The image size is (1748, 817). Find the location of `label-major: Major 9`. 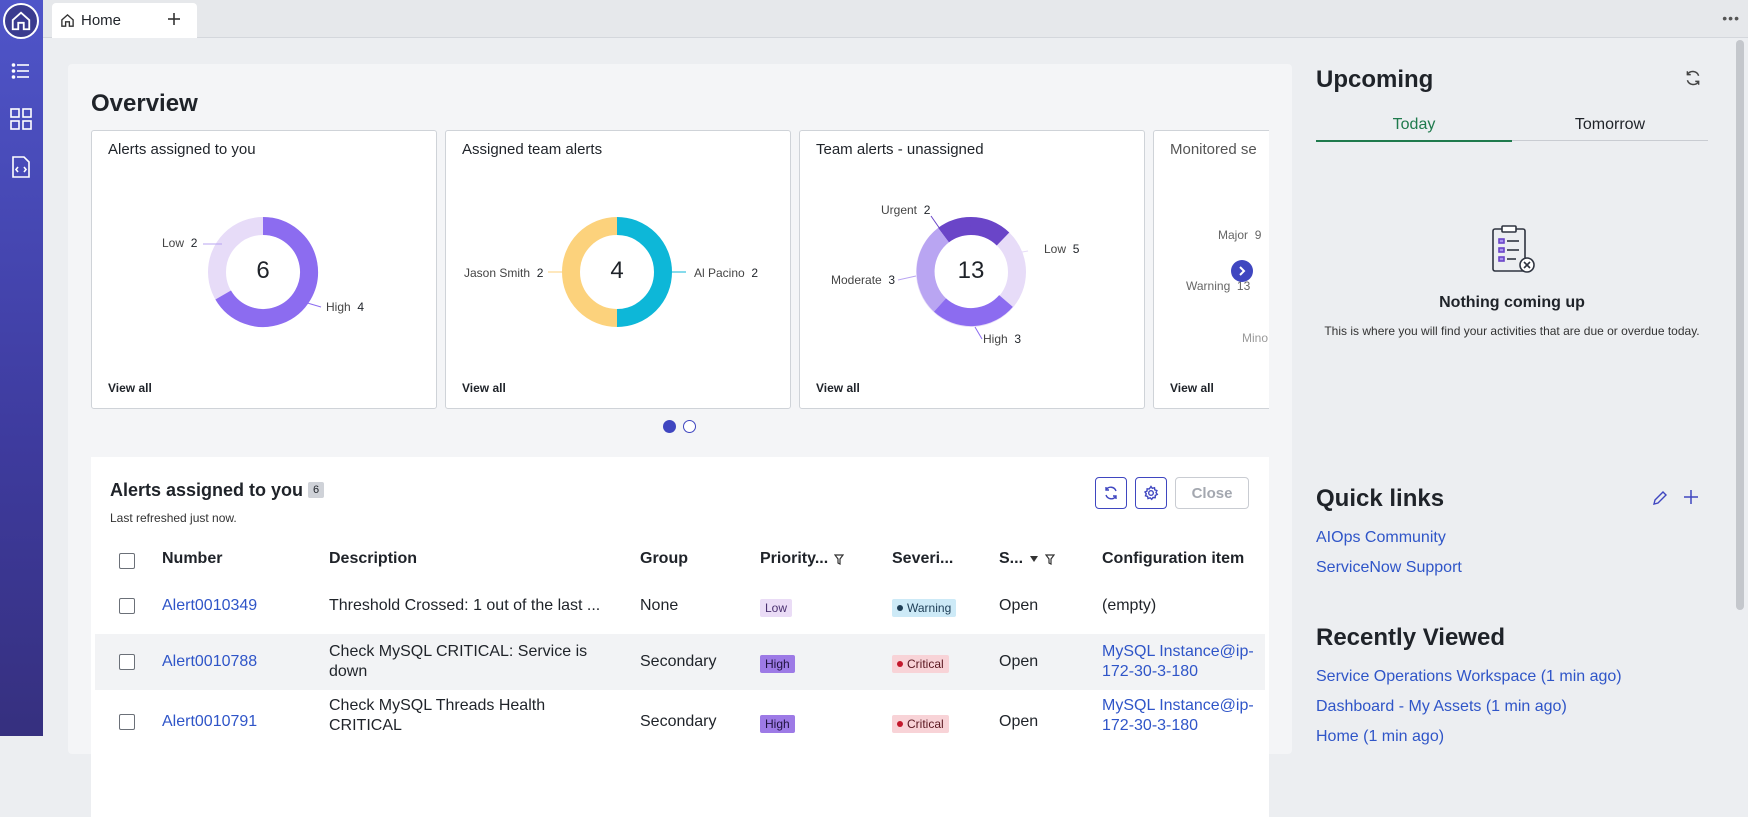

label-major: Major 9 is located at coordinates (1240, 235).